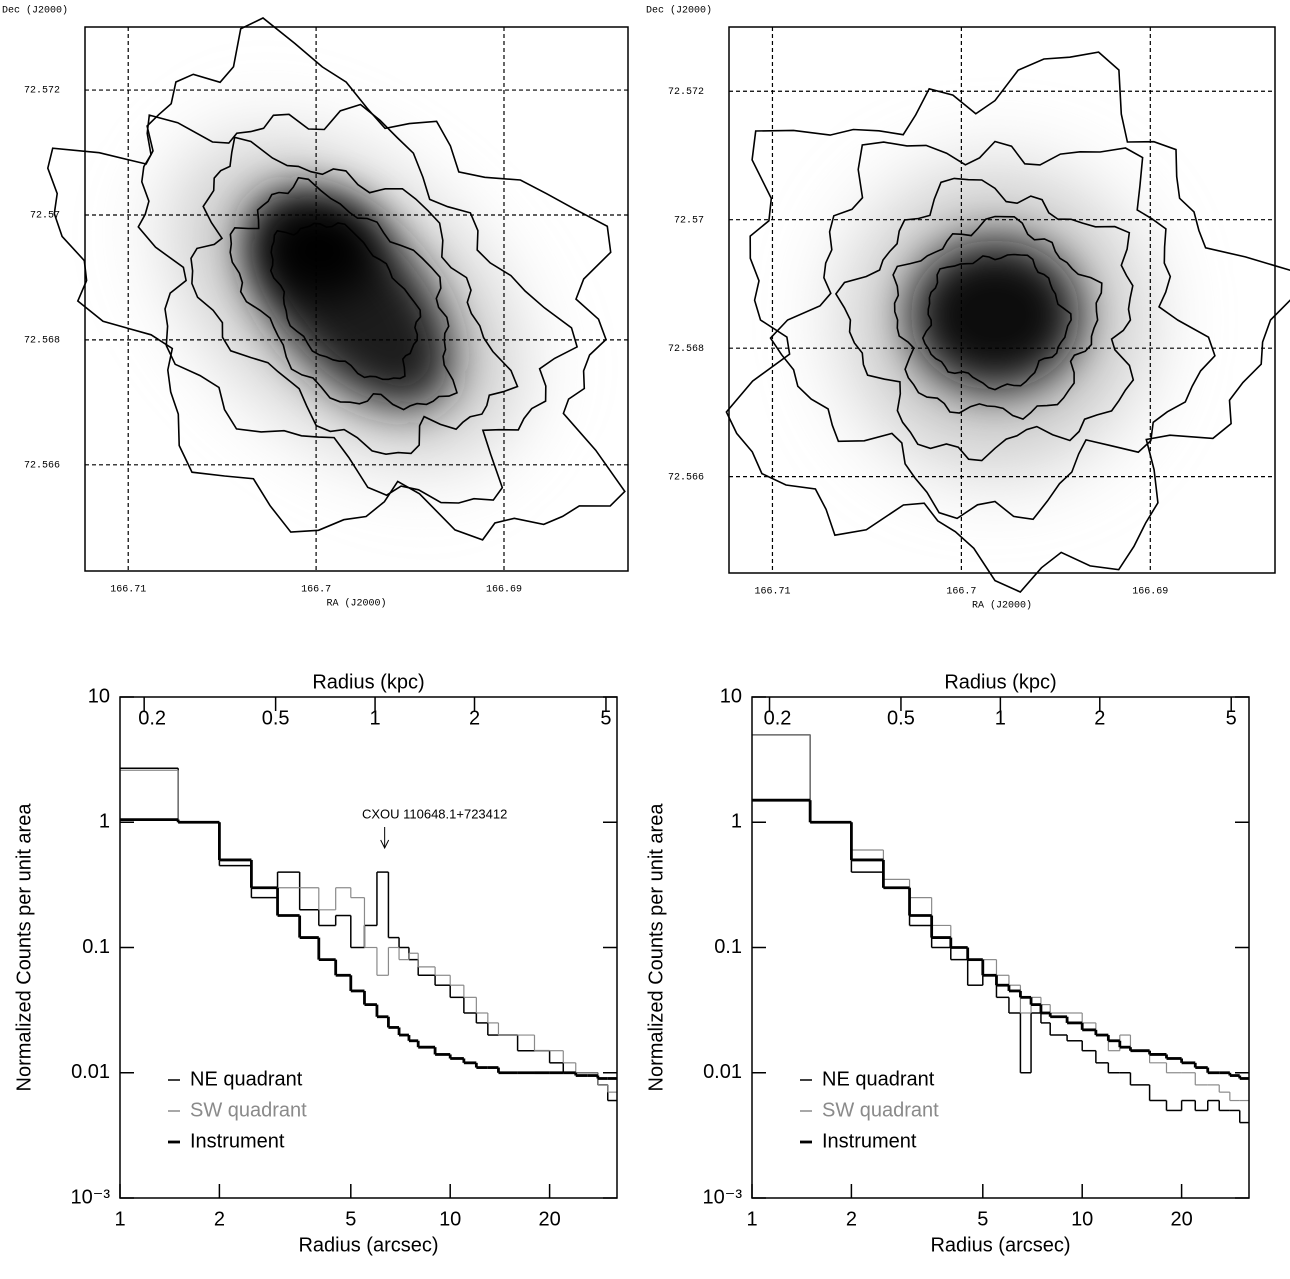 The height and width of the screenshot is (1279, 1290). What do you see at coordinates (385, 844) in the screenshot?
I see `annotation-arrowhead` at bounding box center [385, 844].